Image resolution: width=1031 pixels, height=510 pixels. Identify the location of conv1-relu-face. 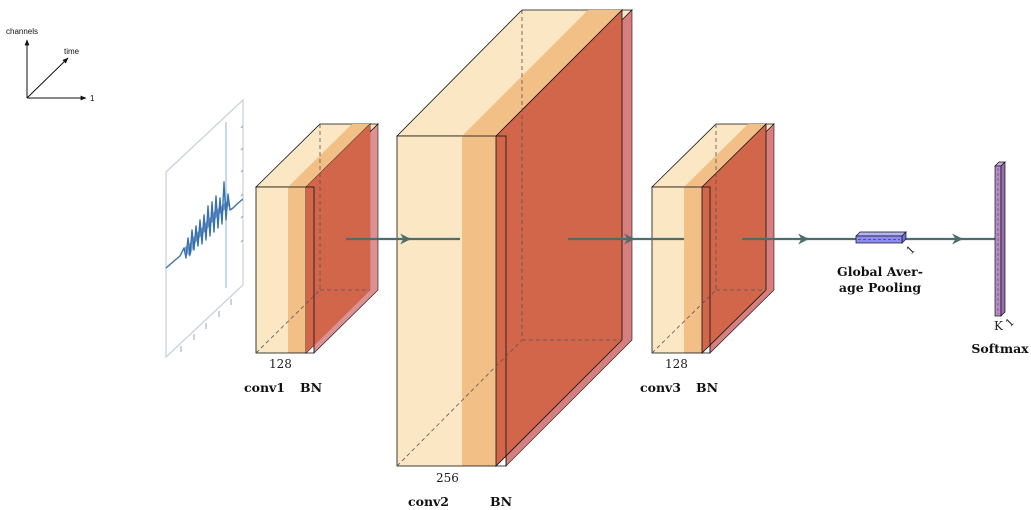
(338, 238).